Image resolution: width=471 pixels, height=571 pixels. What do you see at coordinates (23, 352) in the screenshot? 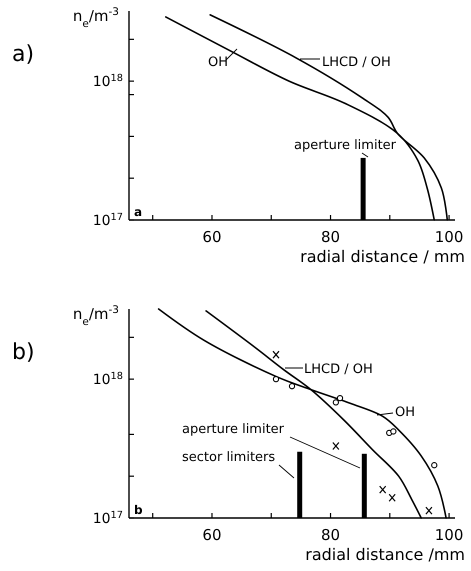
I see `text: b)` at bounding box center [23, 352].